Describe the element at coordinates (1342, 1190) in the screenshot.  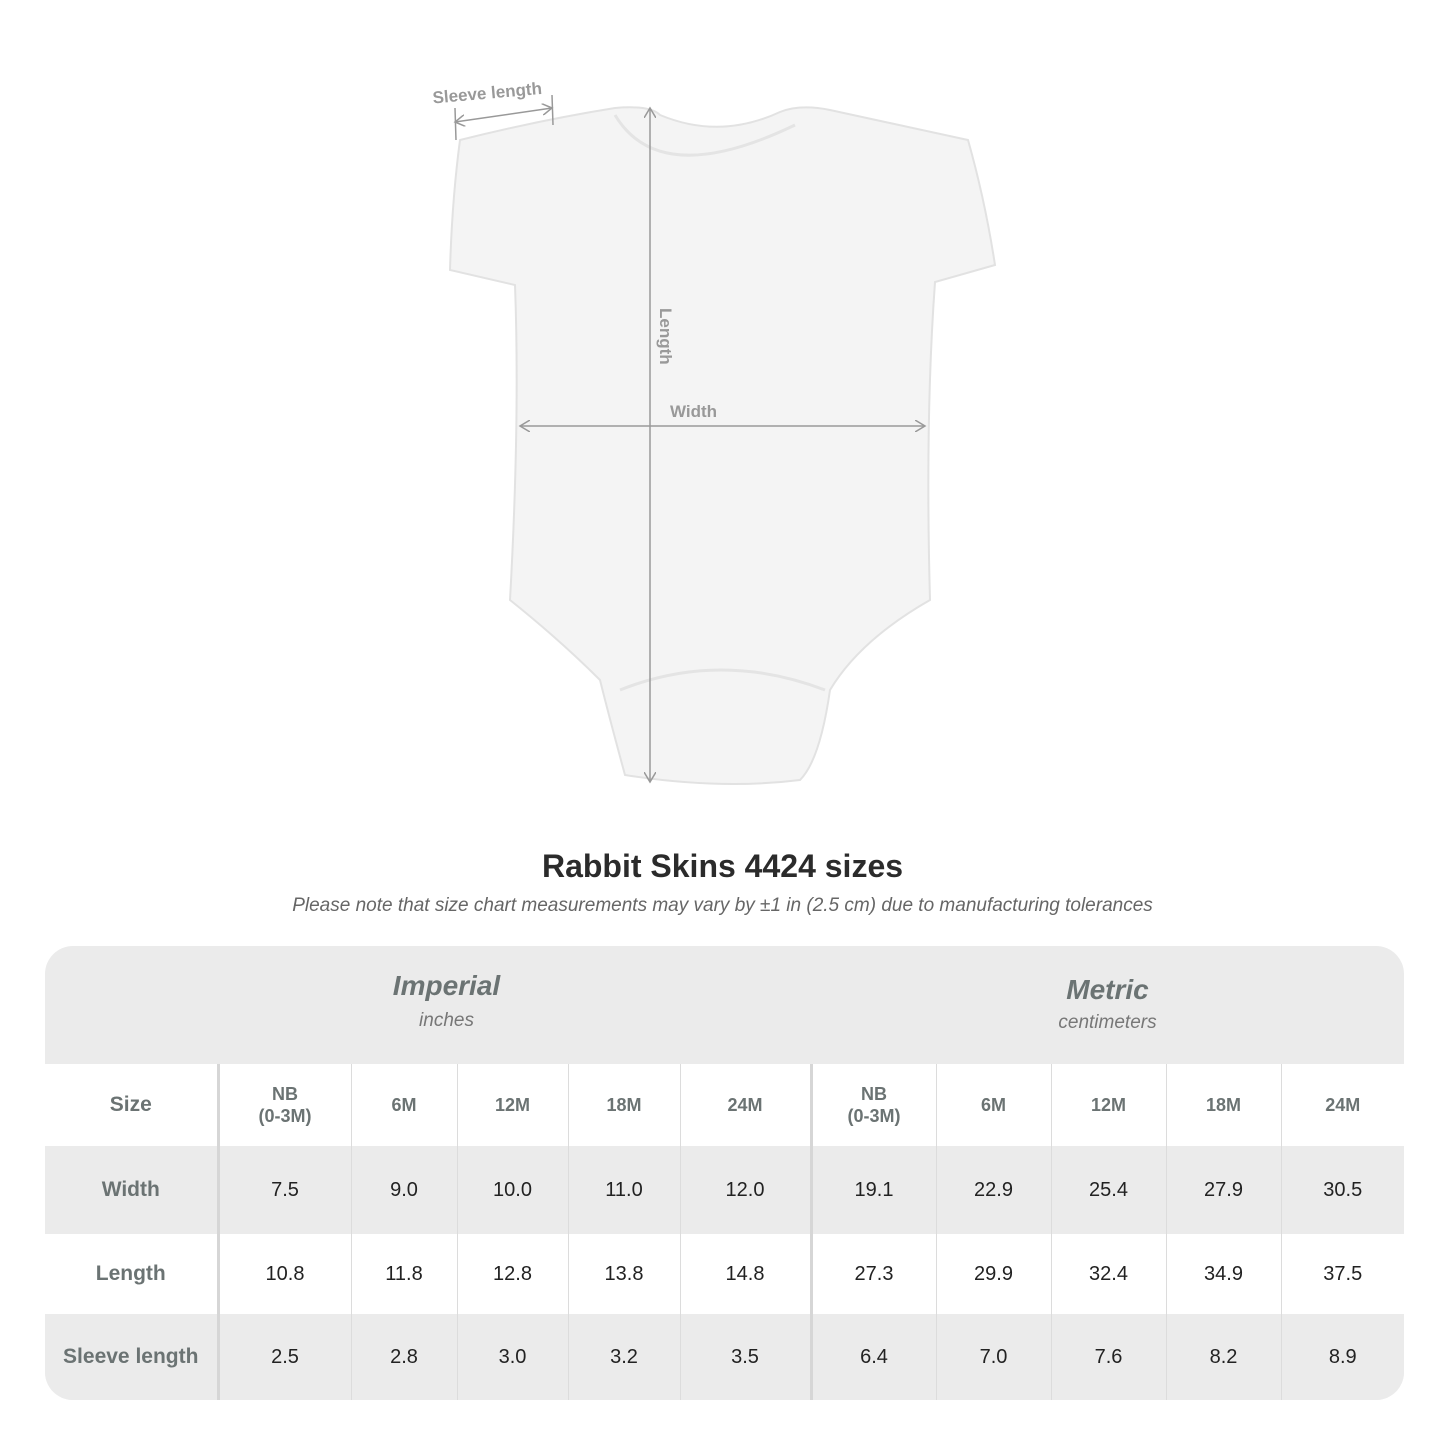
I see `metric-value: 30.5` at that location.